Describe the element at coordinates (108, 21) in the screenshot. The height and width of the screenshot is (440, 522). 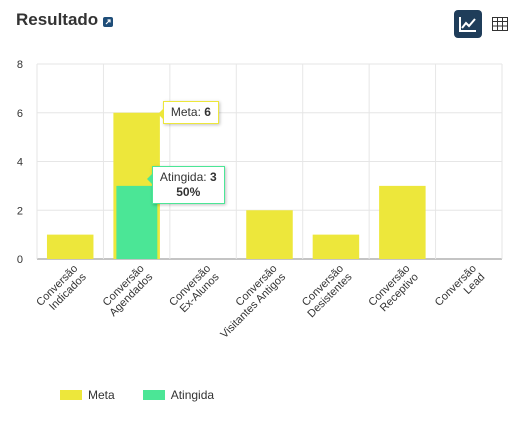
I see `external-link-icon` at that location.